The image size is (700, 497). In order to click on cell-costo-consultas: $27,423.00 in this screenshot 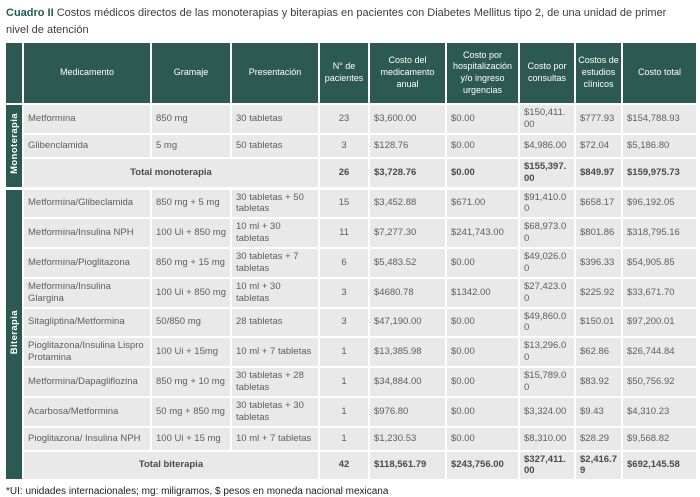, I will do `click(547, 292)`.